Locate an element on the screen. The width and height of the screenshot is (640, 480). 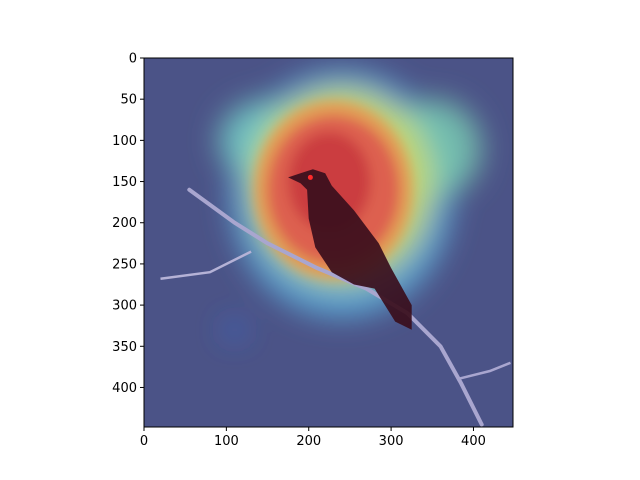
y-tick-label: 0 is located at coordinates (133, 59).